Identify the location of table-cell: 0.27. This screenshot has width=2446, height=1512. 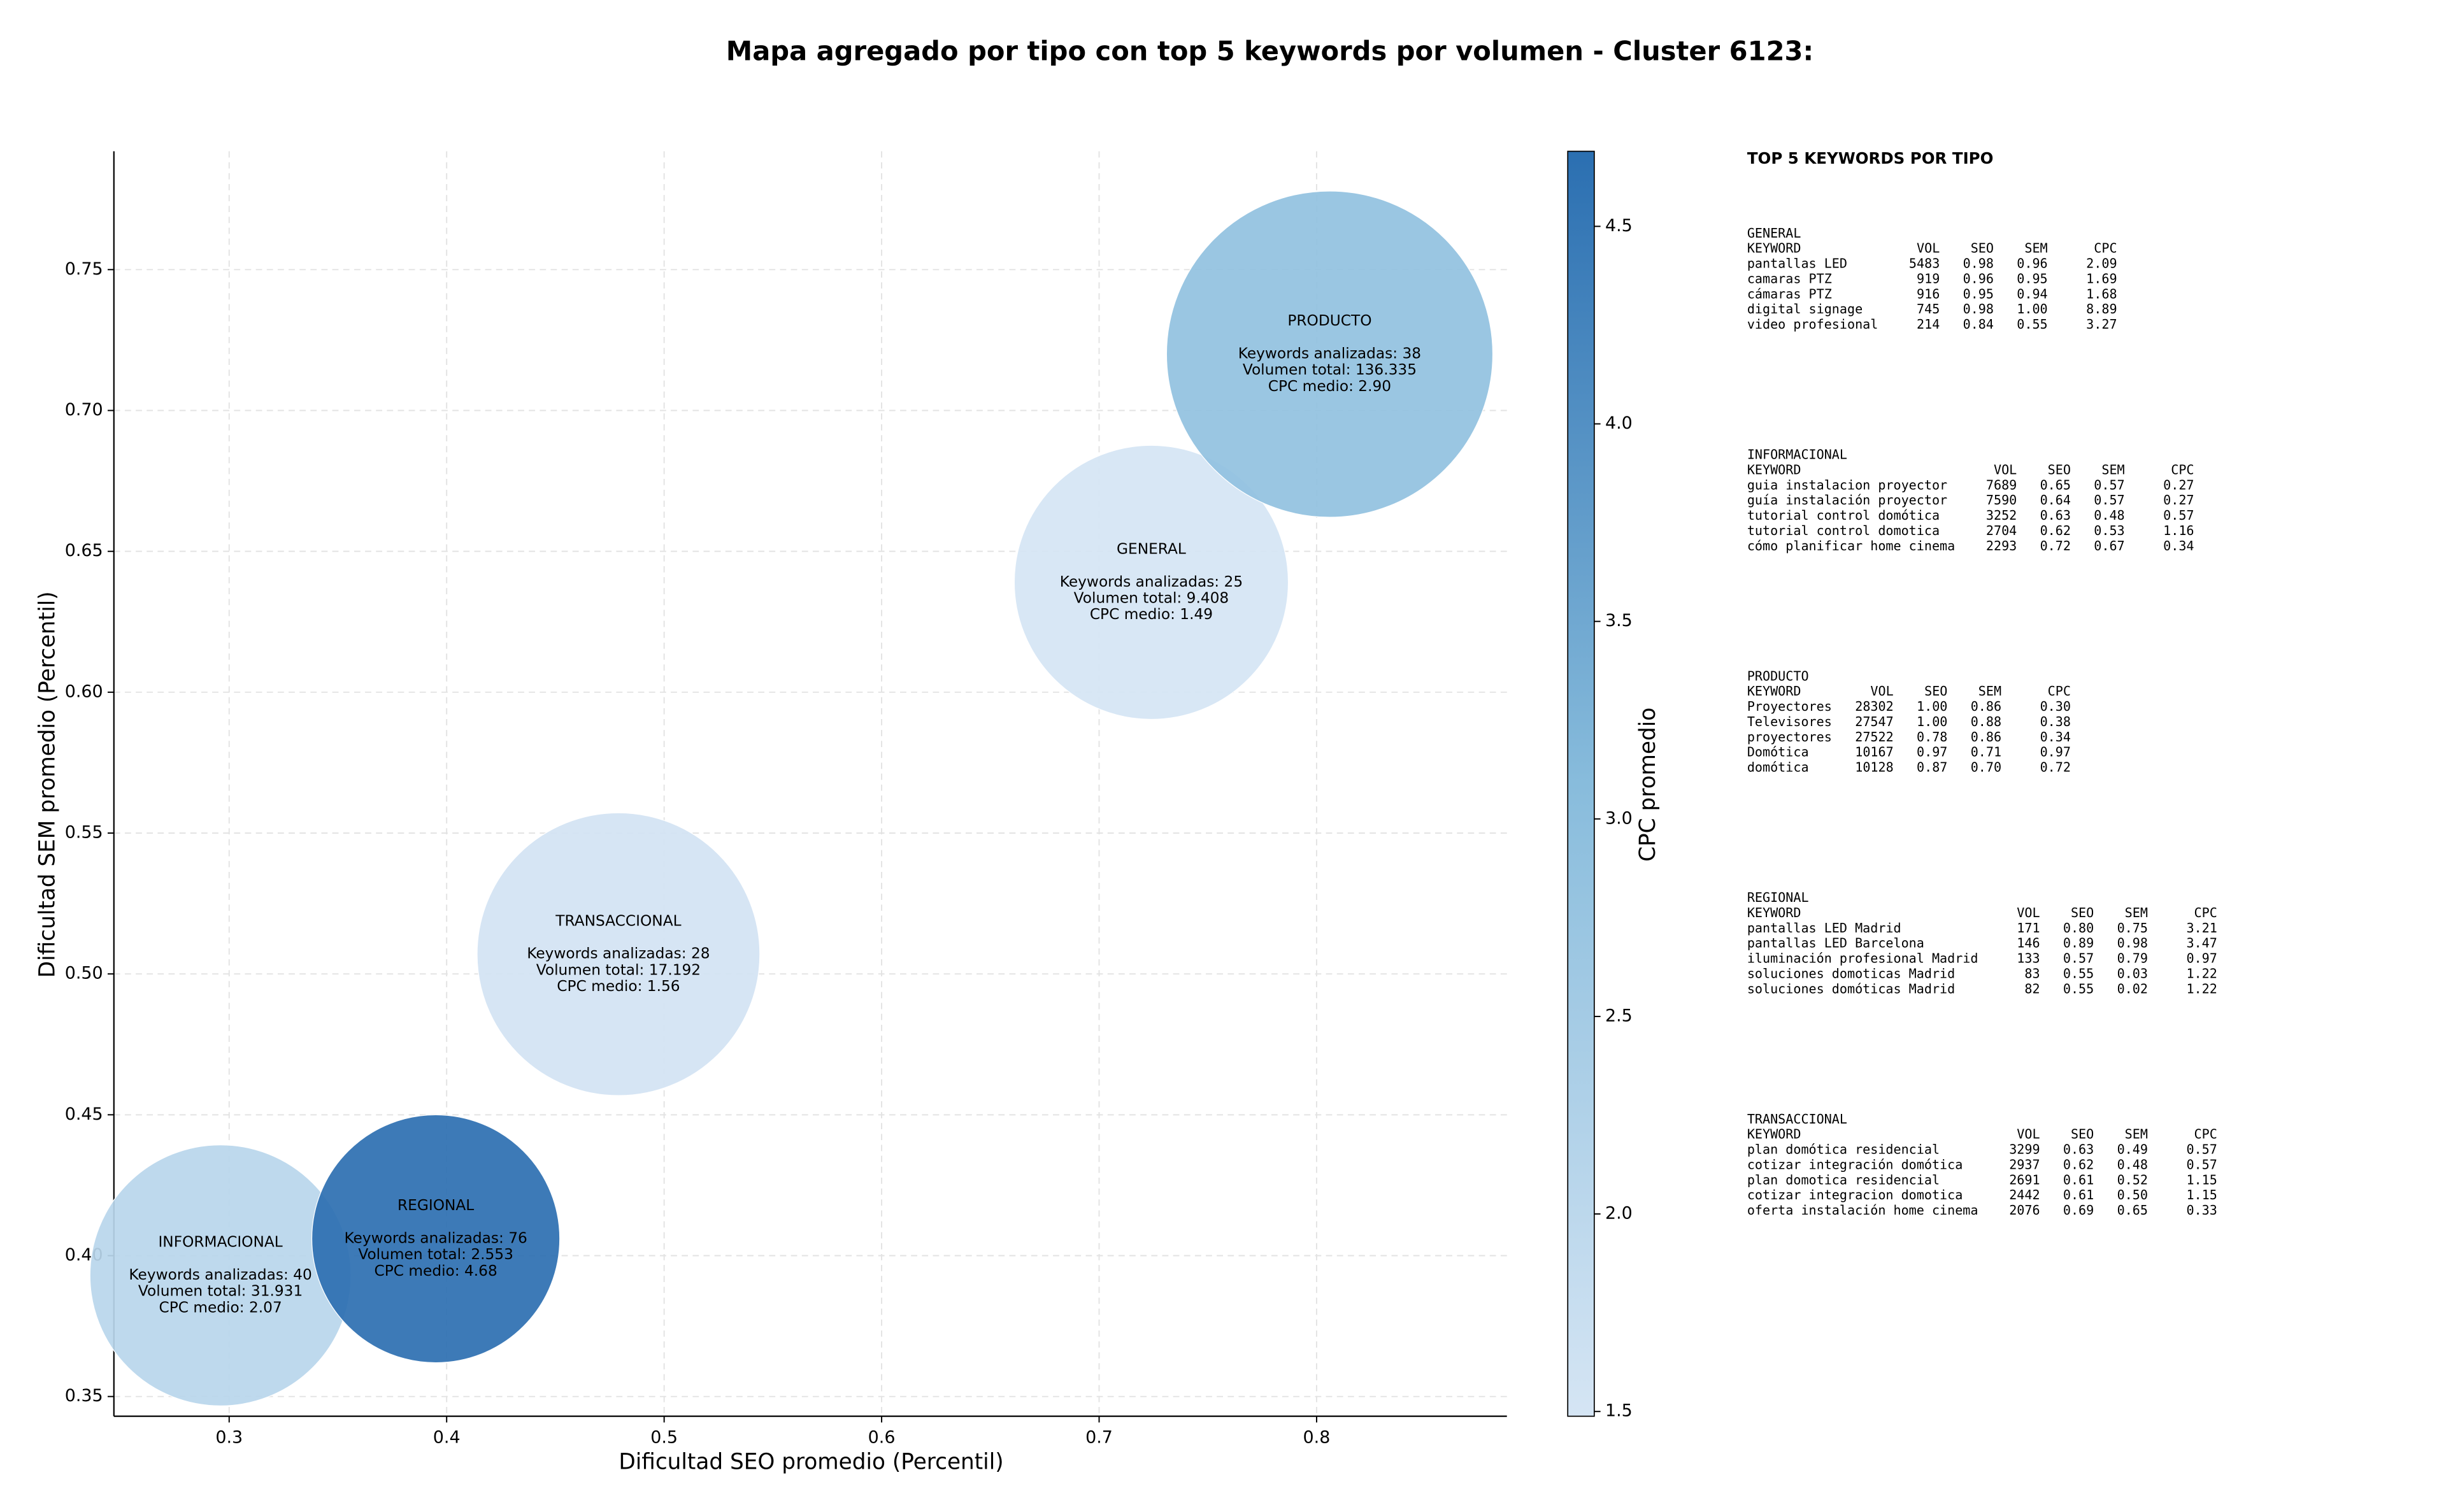
(2178, 500).